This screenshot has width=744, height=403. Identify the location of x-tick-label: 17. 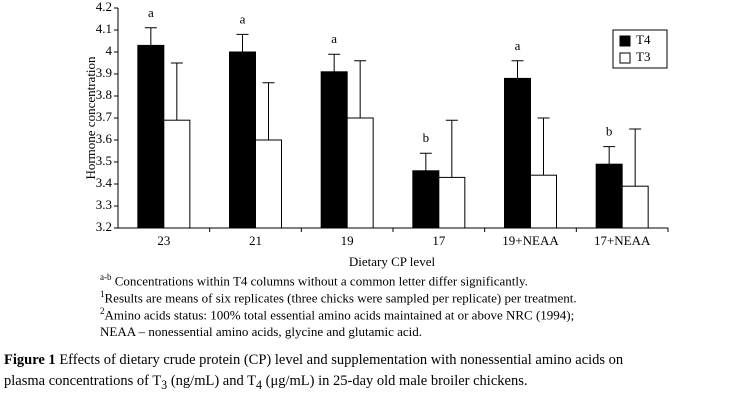
(439, 240).